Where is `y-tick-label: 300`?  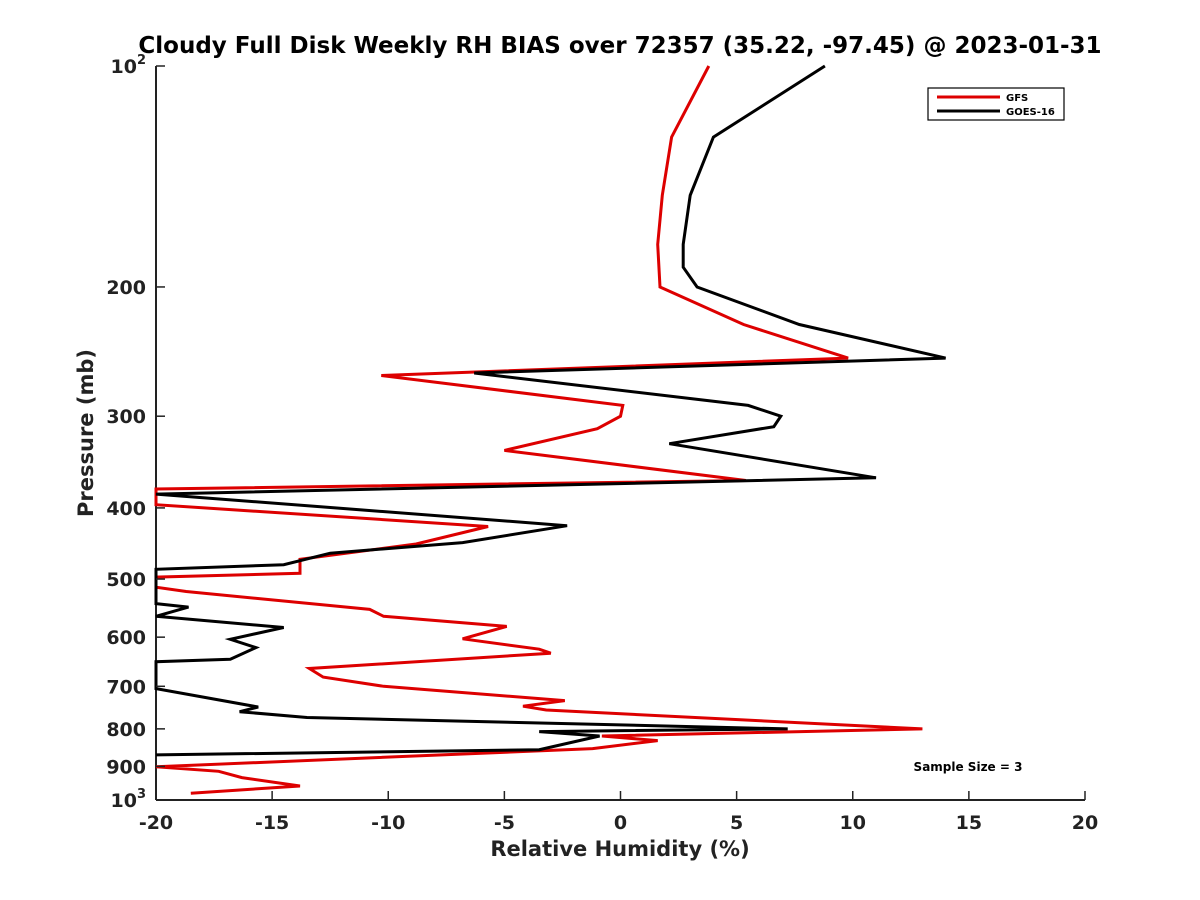 y-tick-label: 300 is located at coordinates (126, 417).